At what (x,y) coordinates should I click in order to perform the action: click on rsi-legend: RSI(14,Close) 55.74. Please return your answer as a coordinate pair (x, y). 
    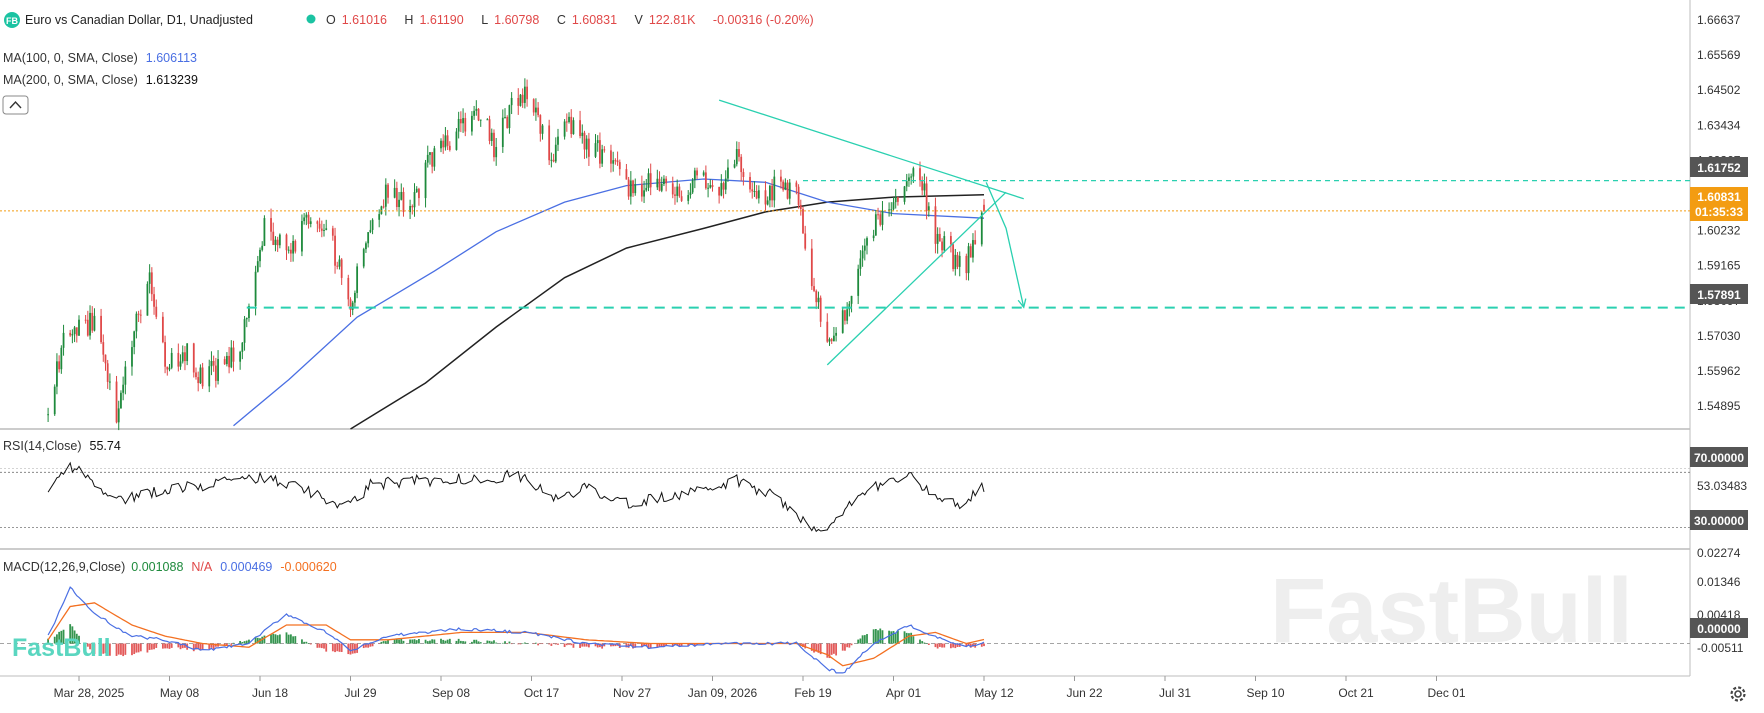
    Looking at the image, I should click on (62, 446).